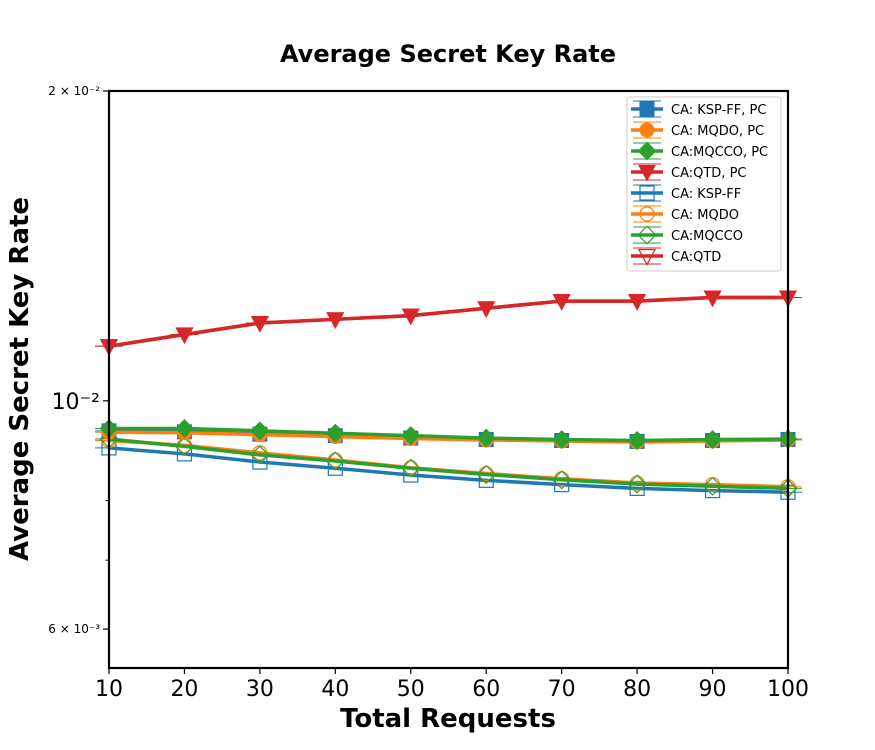 Image resolution: width=875 pixels, height=750 pixels. Describe the element at coordinates (260, 689) in the screenshot. I see `x-tick-label: 30` at that location.